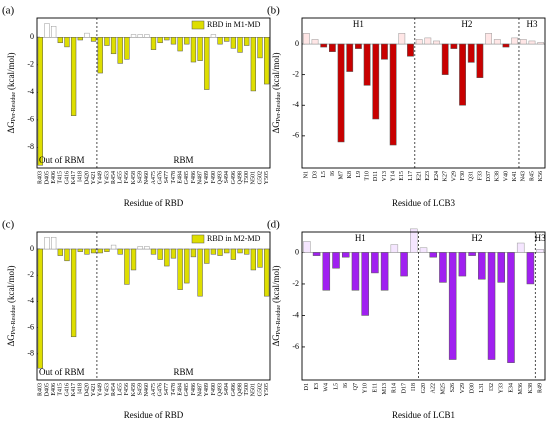 This screenshot has height=422, width=550. I want to click on x-tick-label: Q498, so click(240, 177).